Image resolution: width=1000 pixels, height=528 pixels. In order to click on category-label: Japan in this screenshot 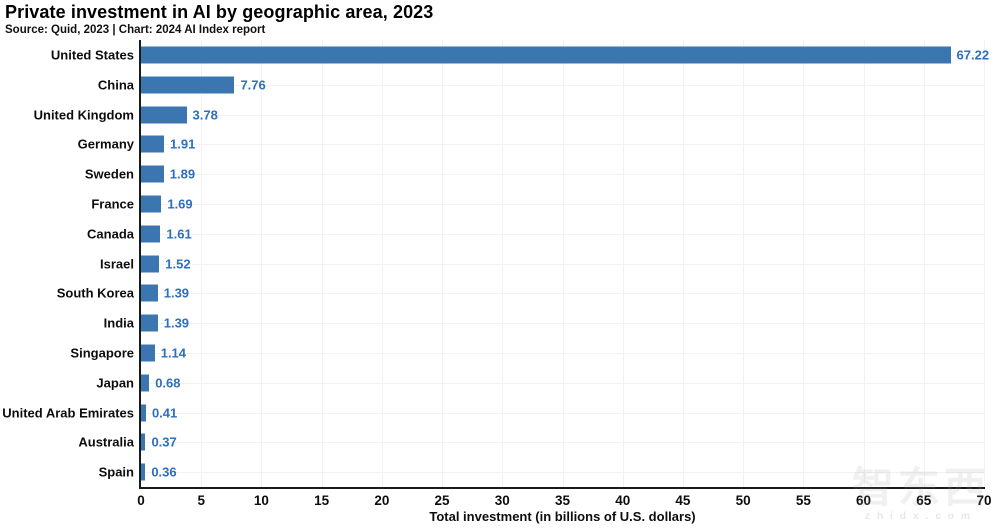, I will do `click(115, 383)`.